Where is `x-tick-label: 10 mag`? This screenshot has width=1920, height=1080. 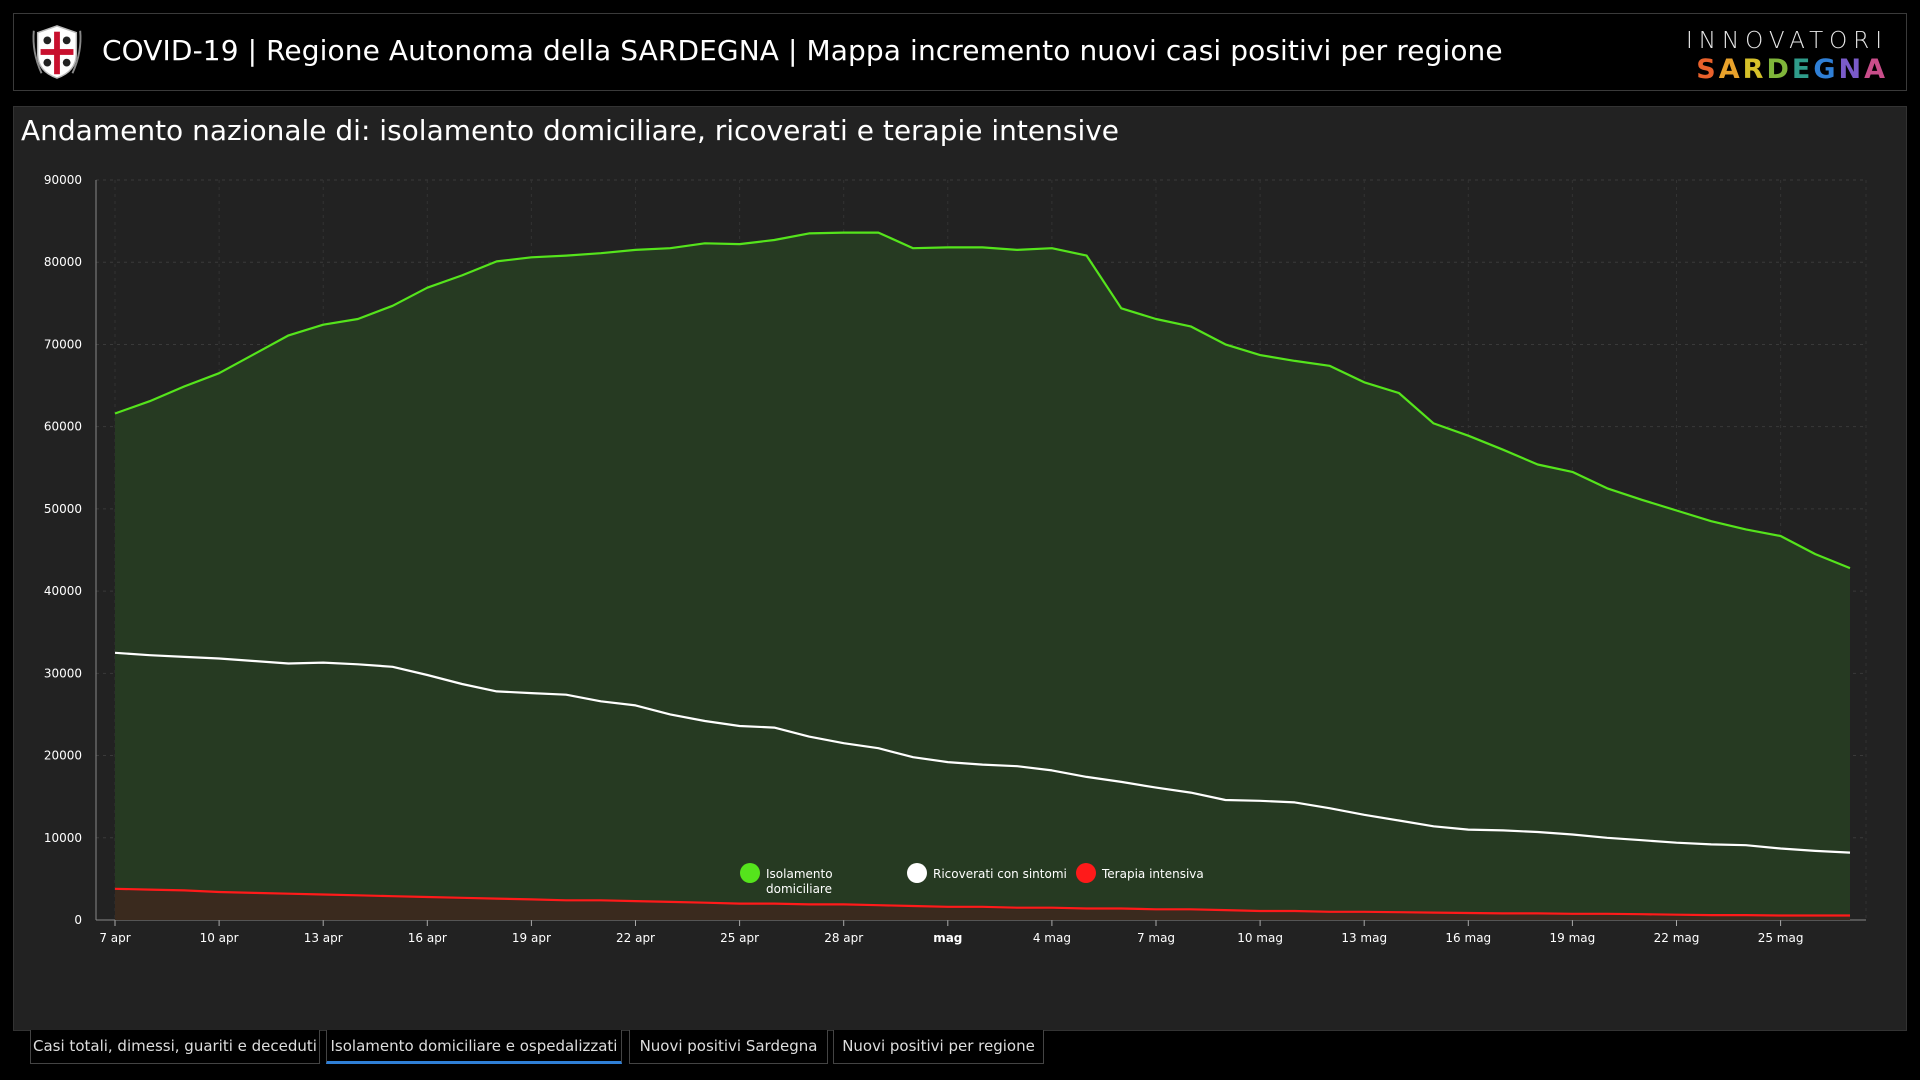 x-tick-label: 10 mag is located at coordinates (1260, 938).